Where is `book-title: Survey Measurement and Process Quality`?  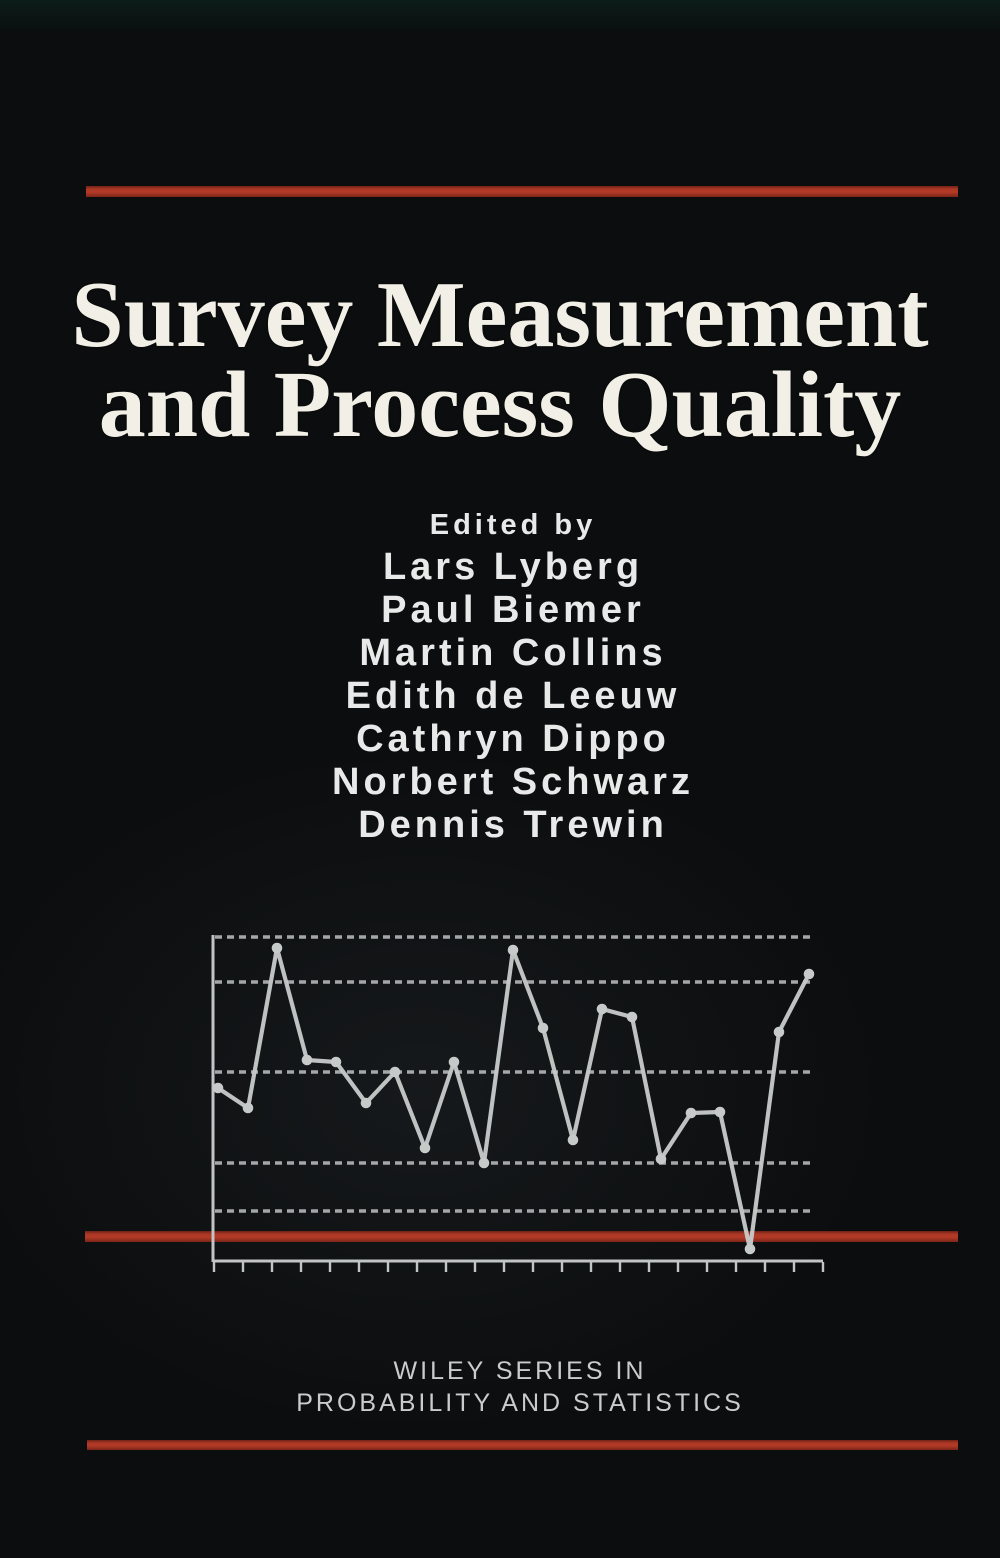 book-title: Survey Measurement and Process Quality is located at coordinates (500, 360).